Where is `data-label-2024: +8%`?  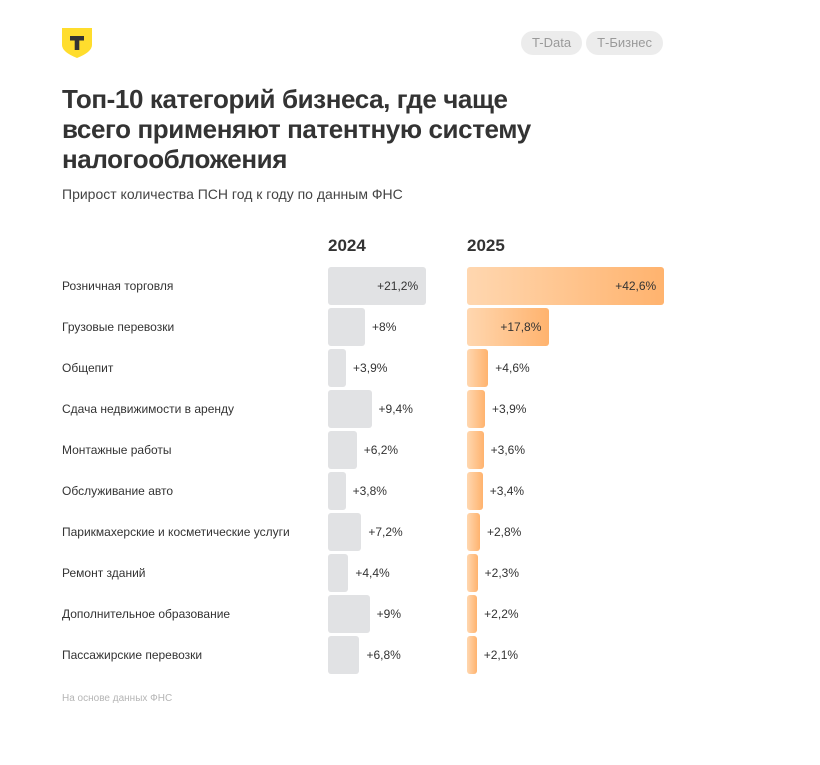
data-label-2024: +8% is located at coordinates (384, 327).